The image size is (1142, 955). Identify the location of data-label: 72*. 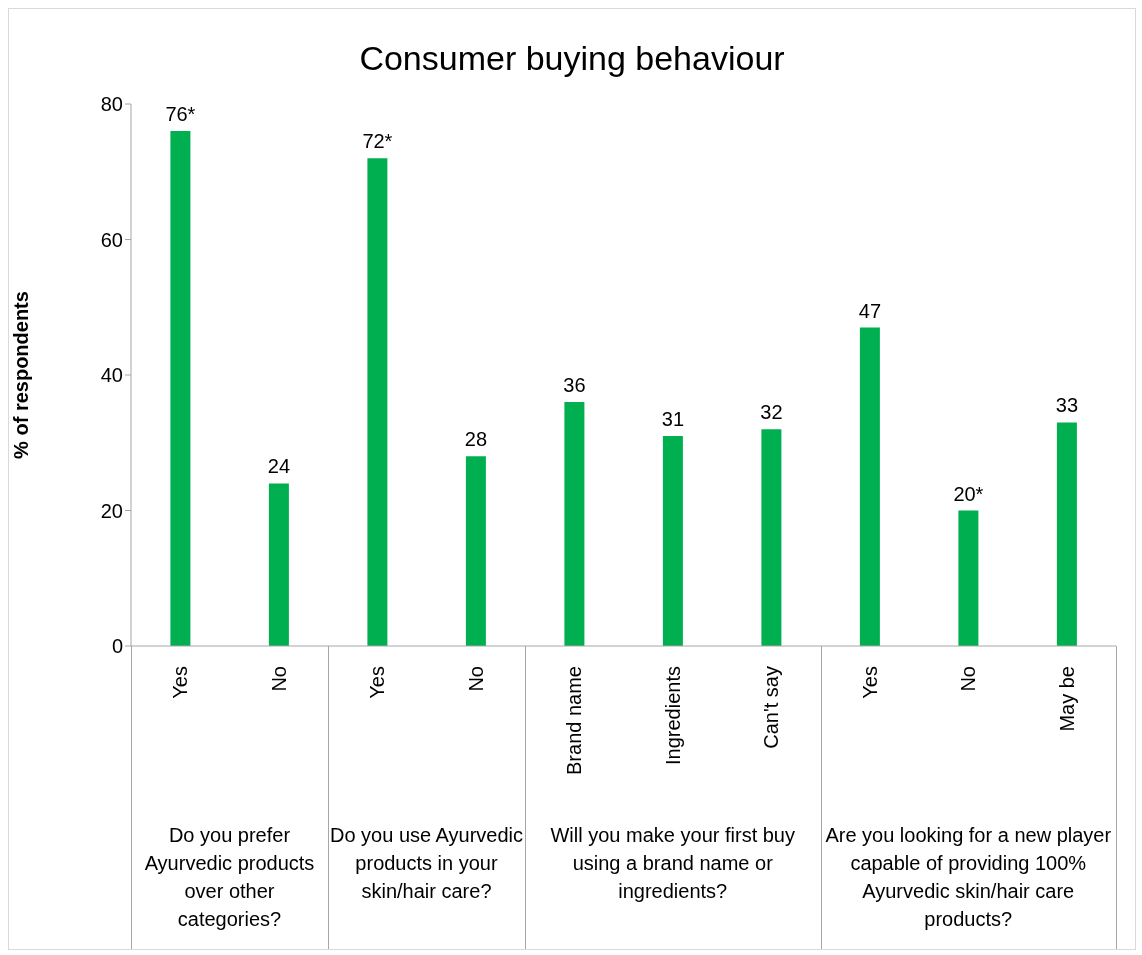
(377, 141).